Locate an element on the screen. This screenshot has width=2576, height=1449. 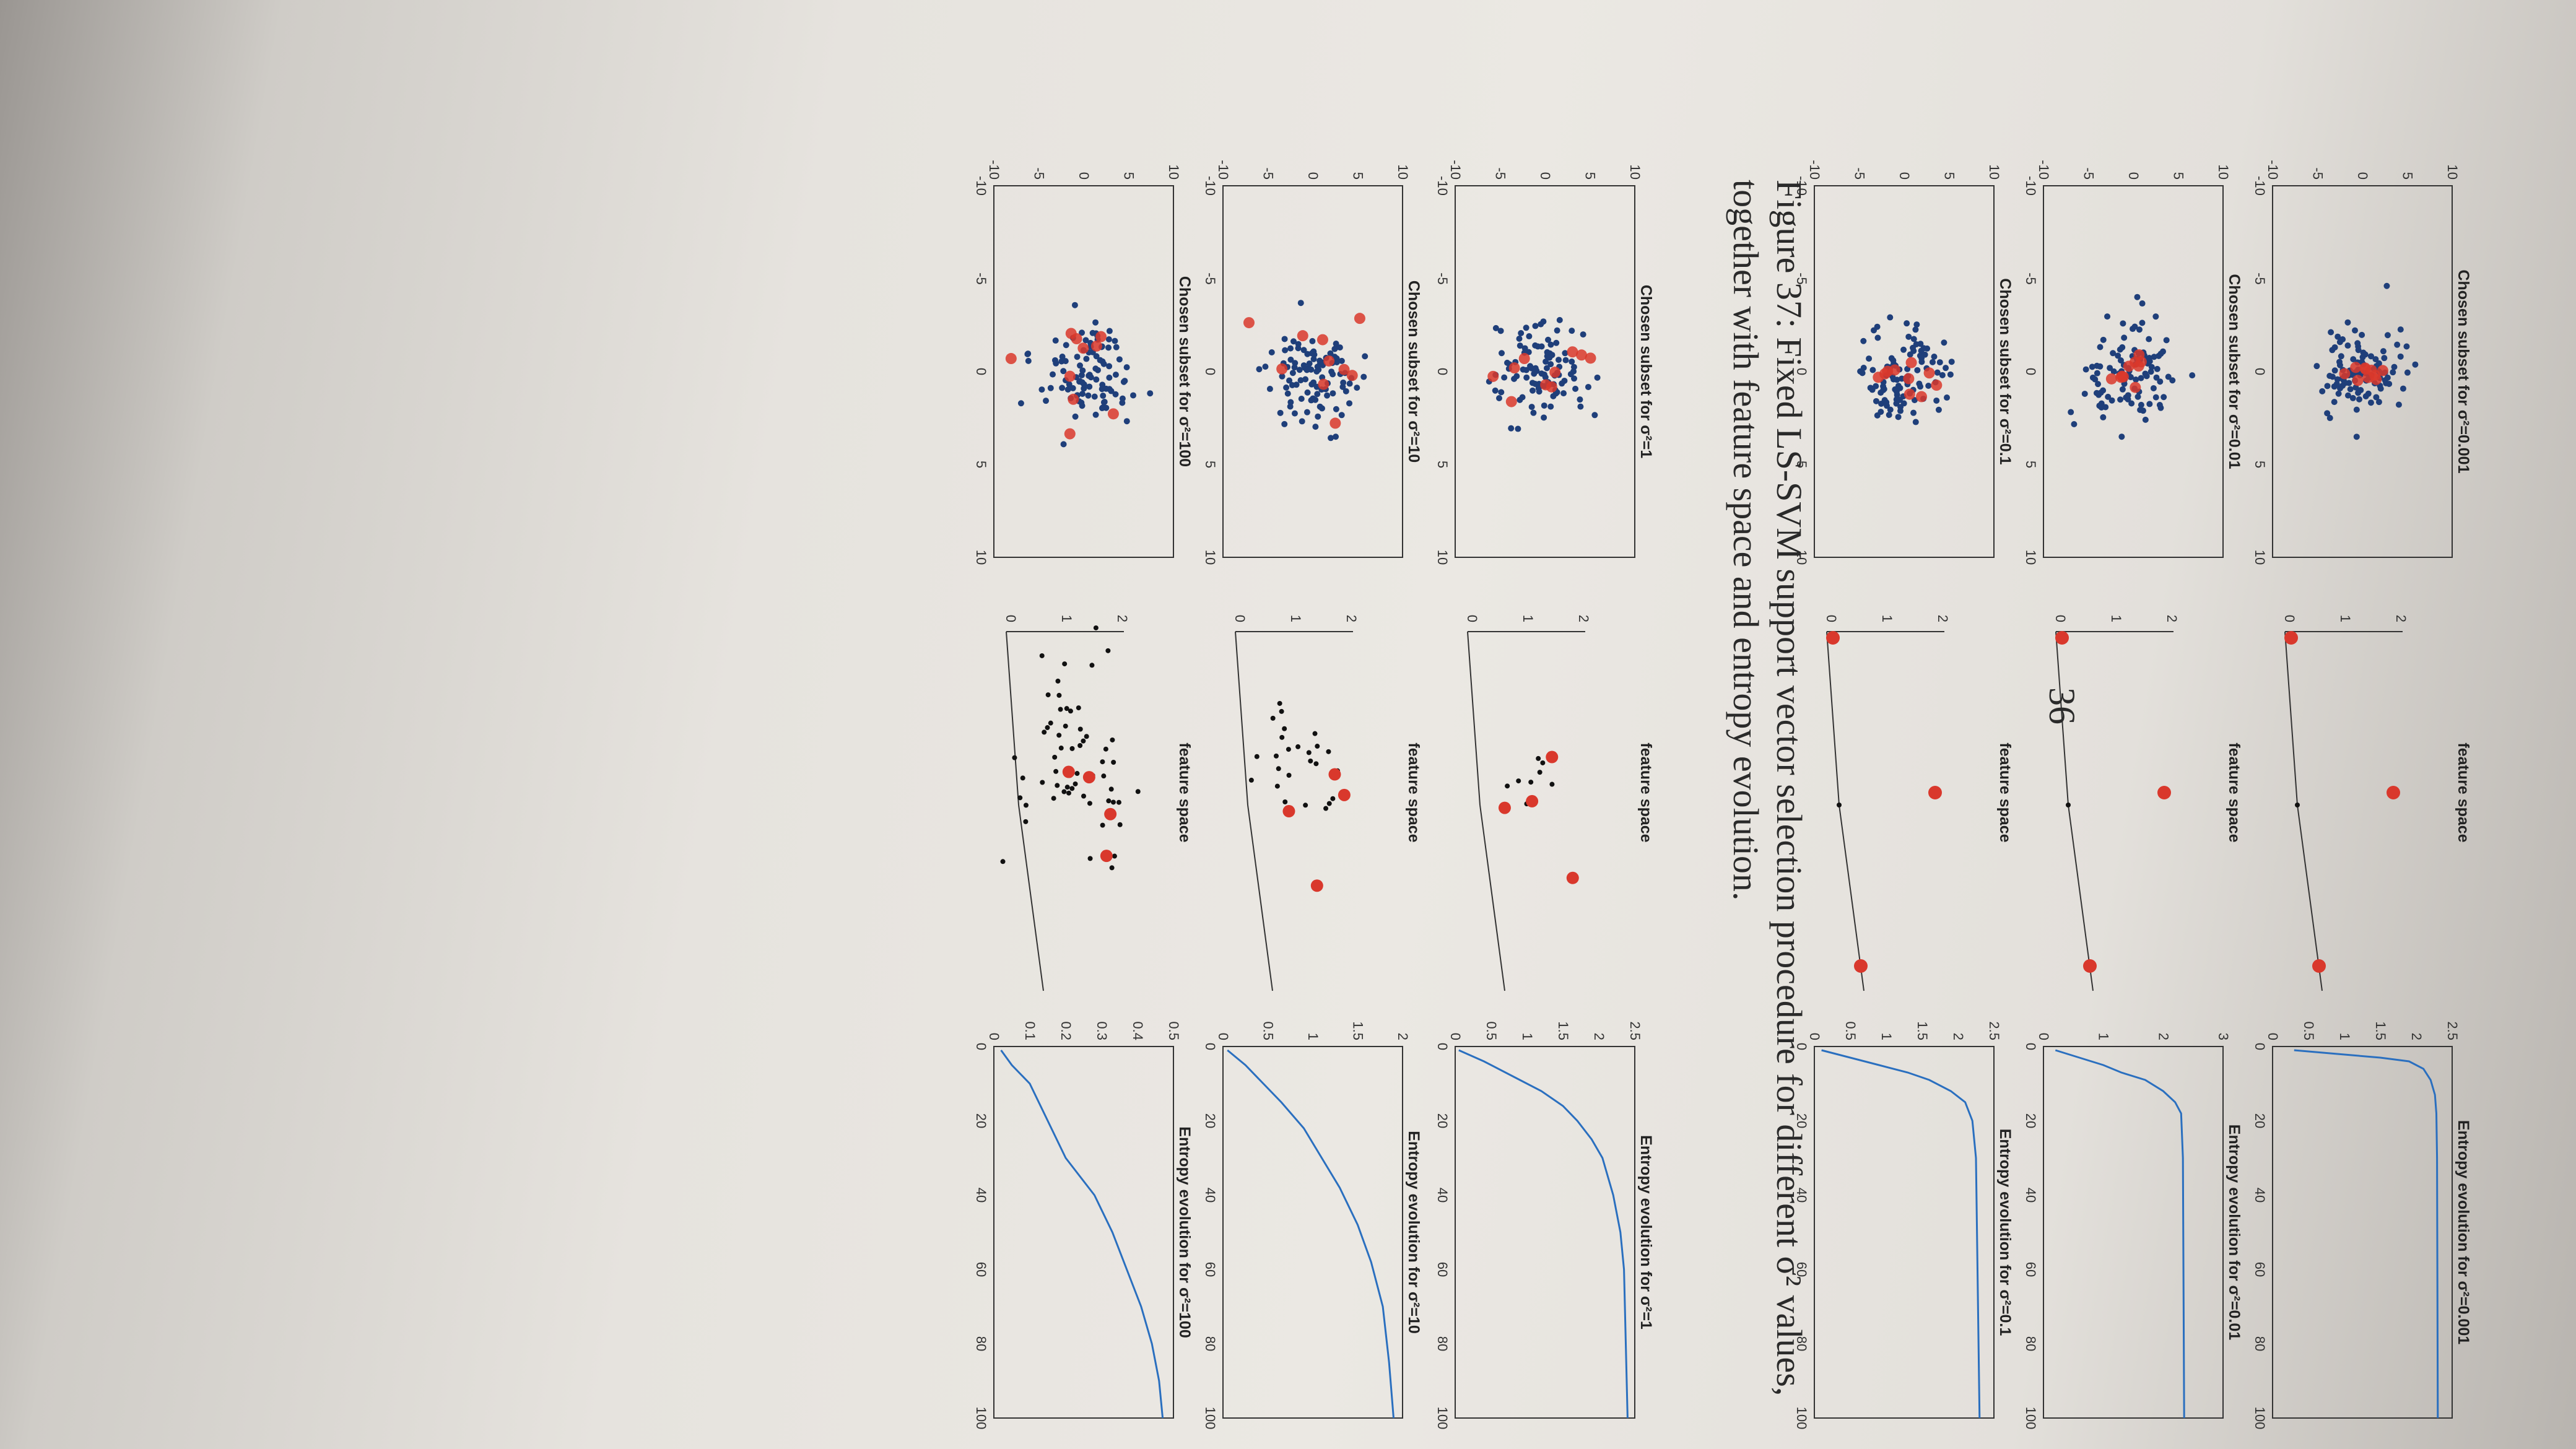
entropy-curve is located at coordinates (2120, 1234).